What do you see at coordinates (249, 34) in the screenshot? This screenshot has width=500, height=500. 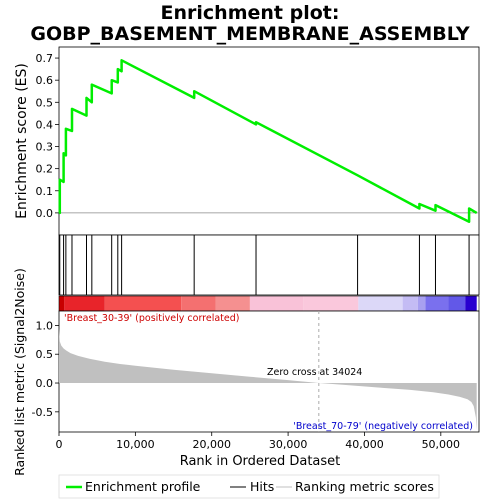 I see `chart-title-line2: GOBP_BASEMENT_MEMBRANE_ASSEMBLY` at bounding box center [249, 34].